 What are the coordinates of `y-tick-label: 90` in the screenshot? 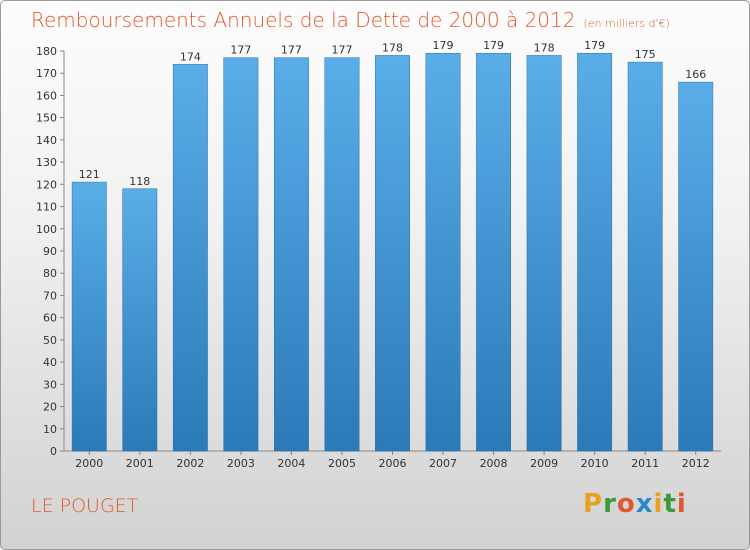 It's located at (50, 251).